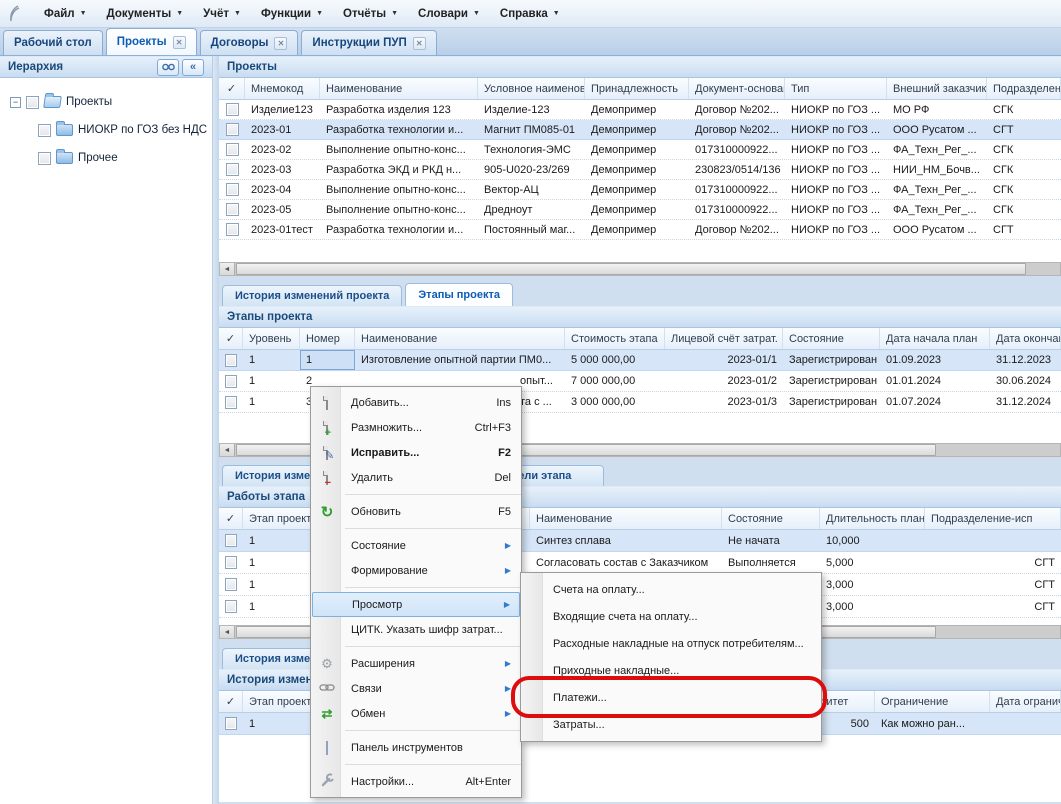  I want to click on window-tab-2: Договоры ✕, so click(249, 42).